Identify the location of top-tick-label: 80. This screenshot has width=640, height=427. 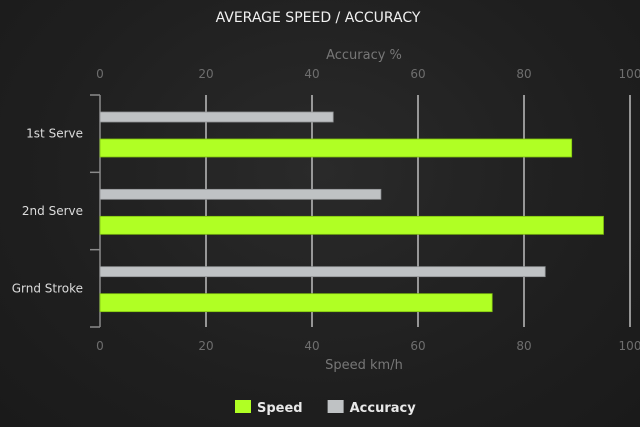
(523, 74).